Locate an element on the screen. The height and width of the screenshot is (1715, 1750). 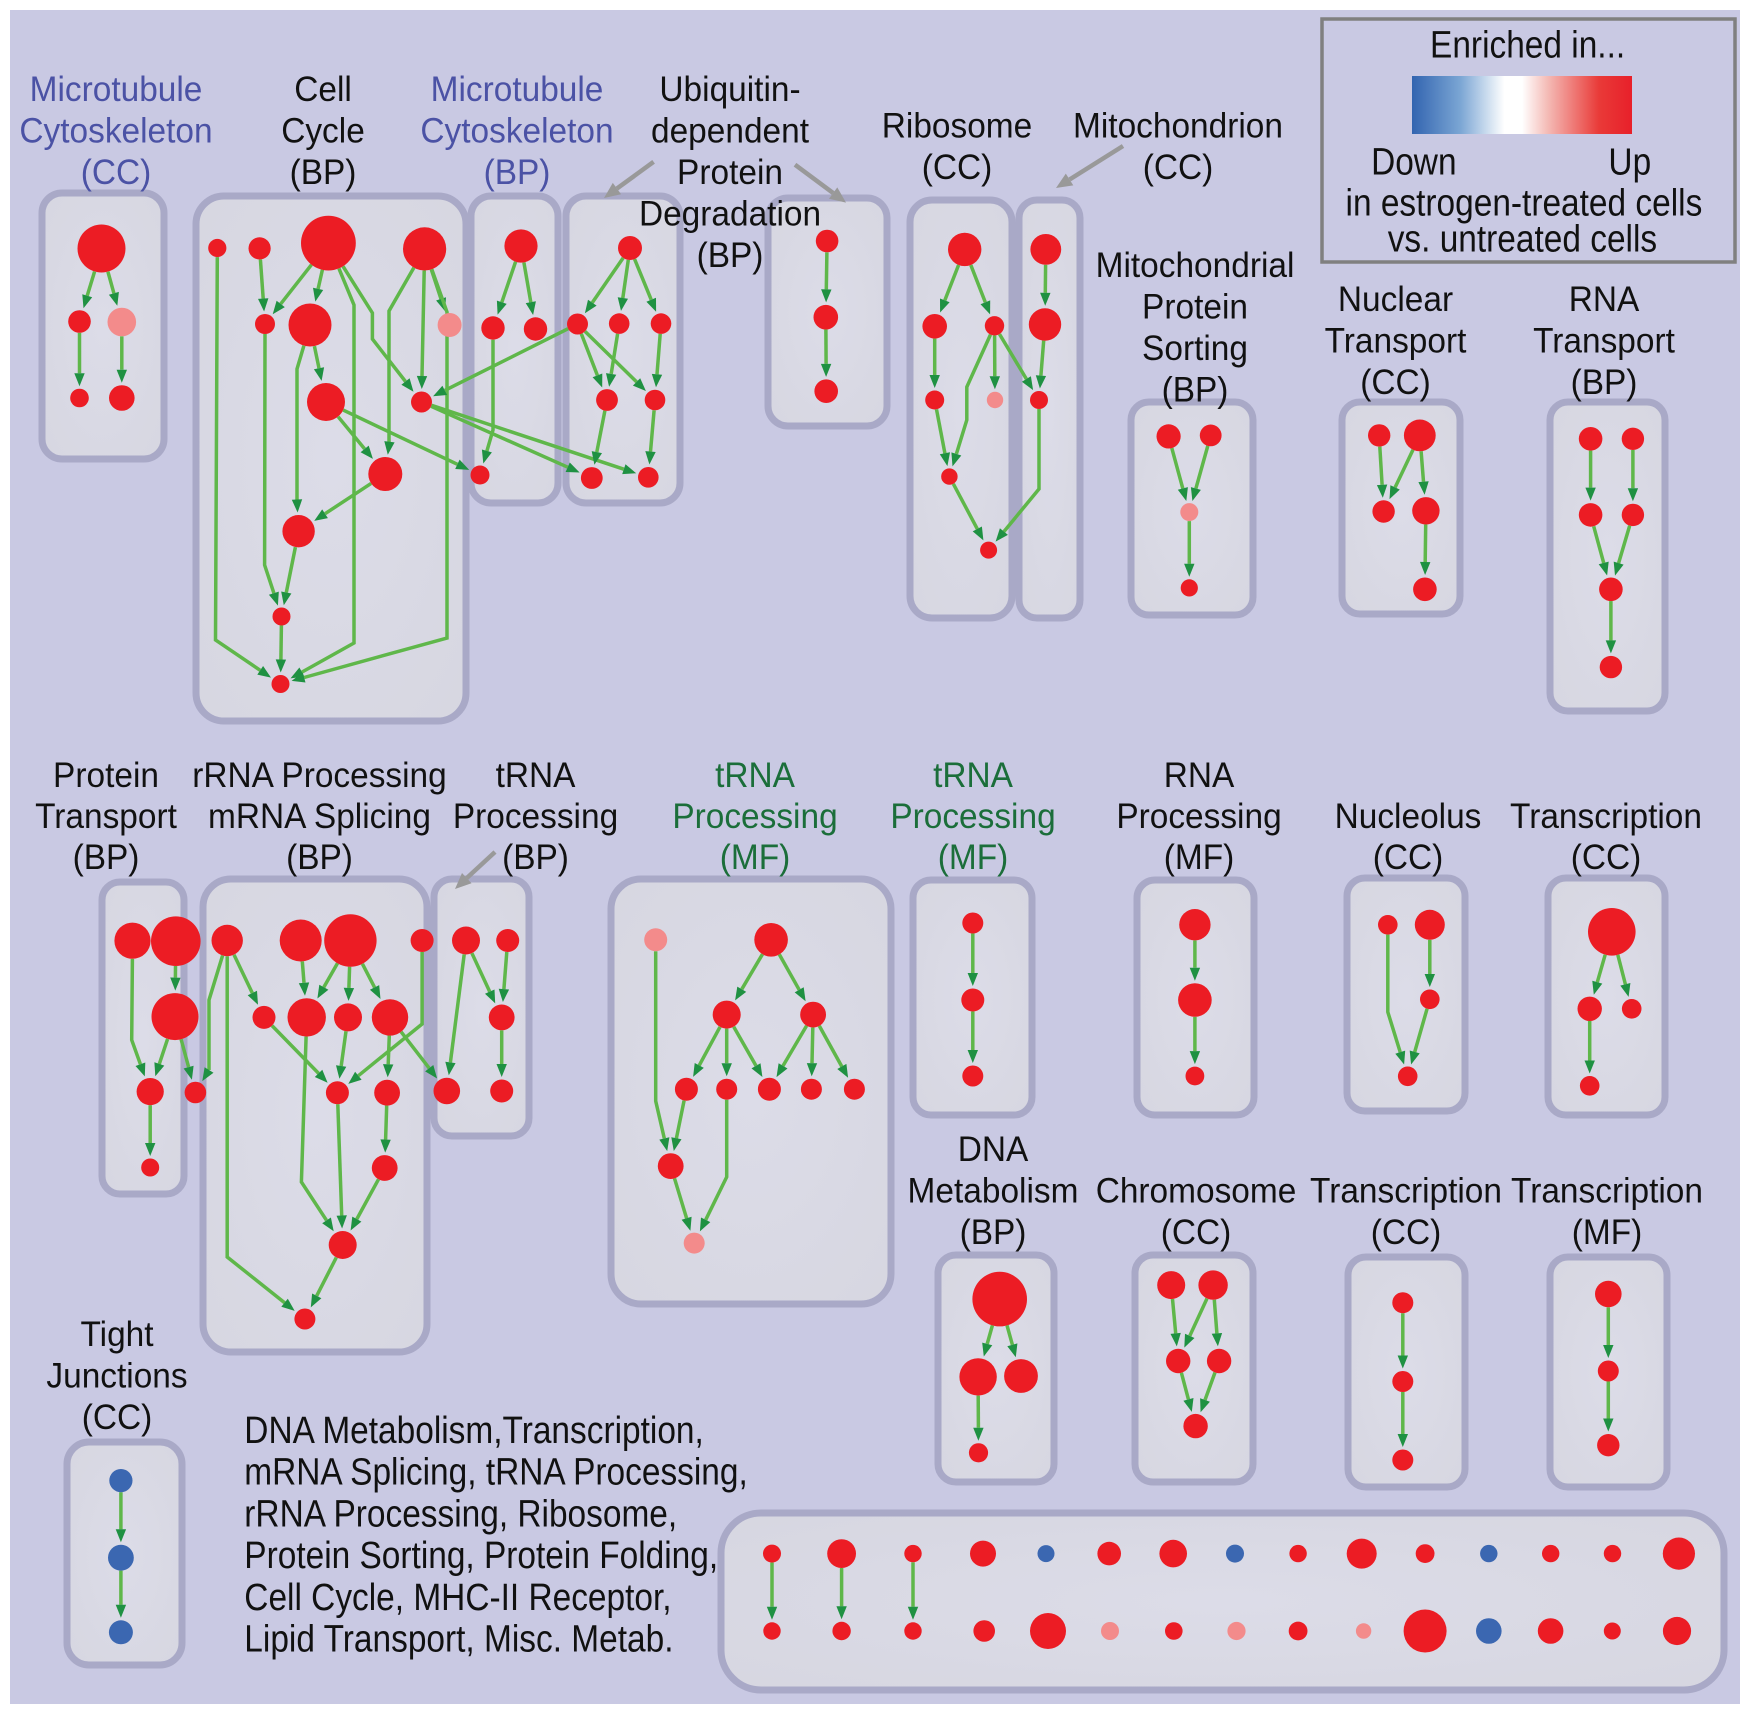
svg-text:Protein Sorting, Protein Foldi: Protein Sorting, Protein Folding, is located at coordinates (481, 1555).